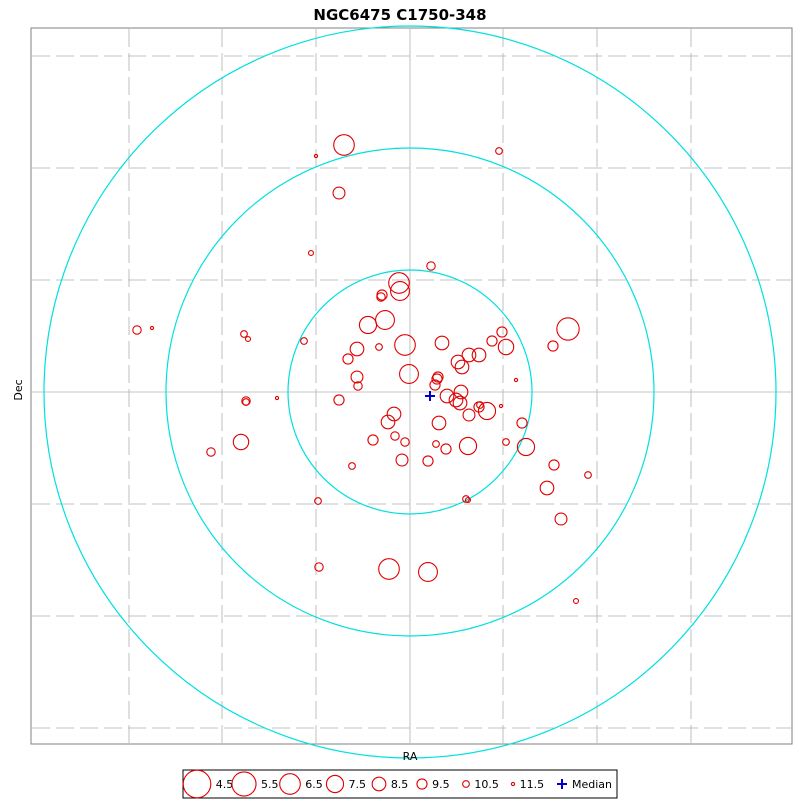 The width and height of the screenshot is (800, 800). I want to click on chart-title: NGC6475 C1750-348, so click(399, 15).